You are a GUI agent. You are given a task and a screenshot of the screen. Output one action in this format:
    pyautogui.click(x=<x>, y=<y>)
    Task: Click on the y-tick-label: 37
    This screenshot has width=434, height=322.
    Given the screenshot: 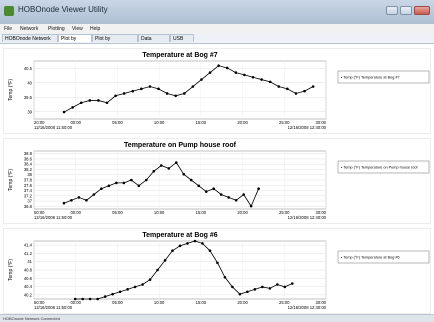 What is the action you would take?
    pyautogui.click(x=29, y=201)
    